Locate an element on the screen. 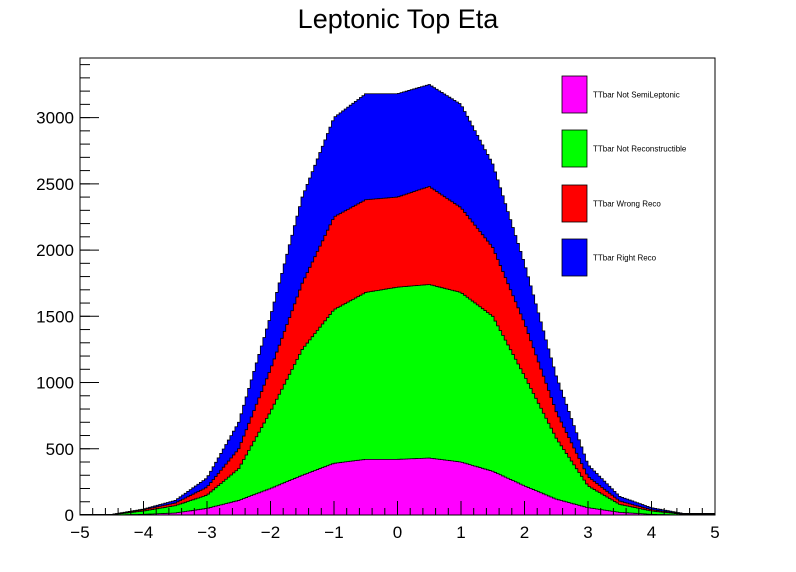 The image size is (796, 572). x-tick-label: 4 is located at coordinates (651, 532).